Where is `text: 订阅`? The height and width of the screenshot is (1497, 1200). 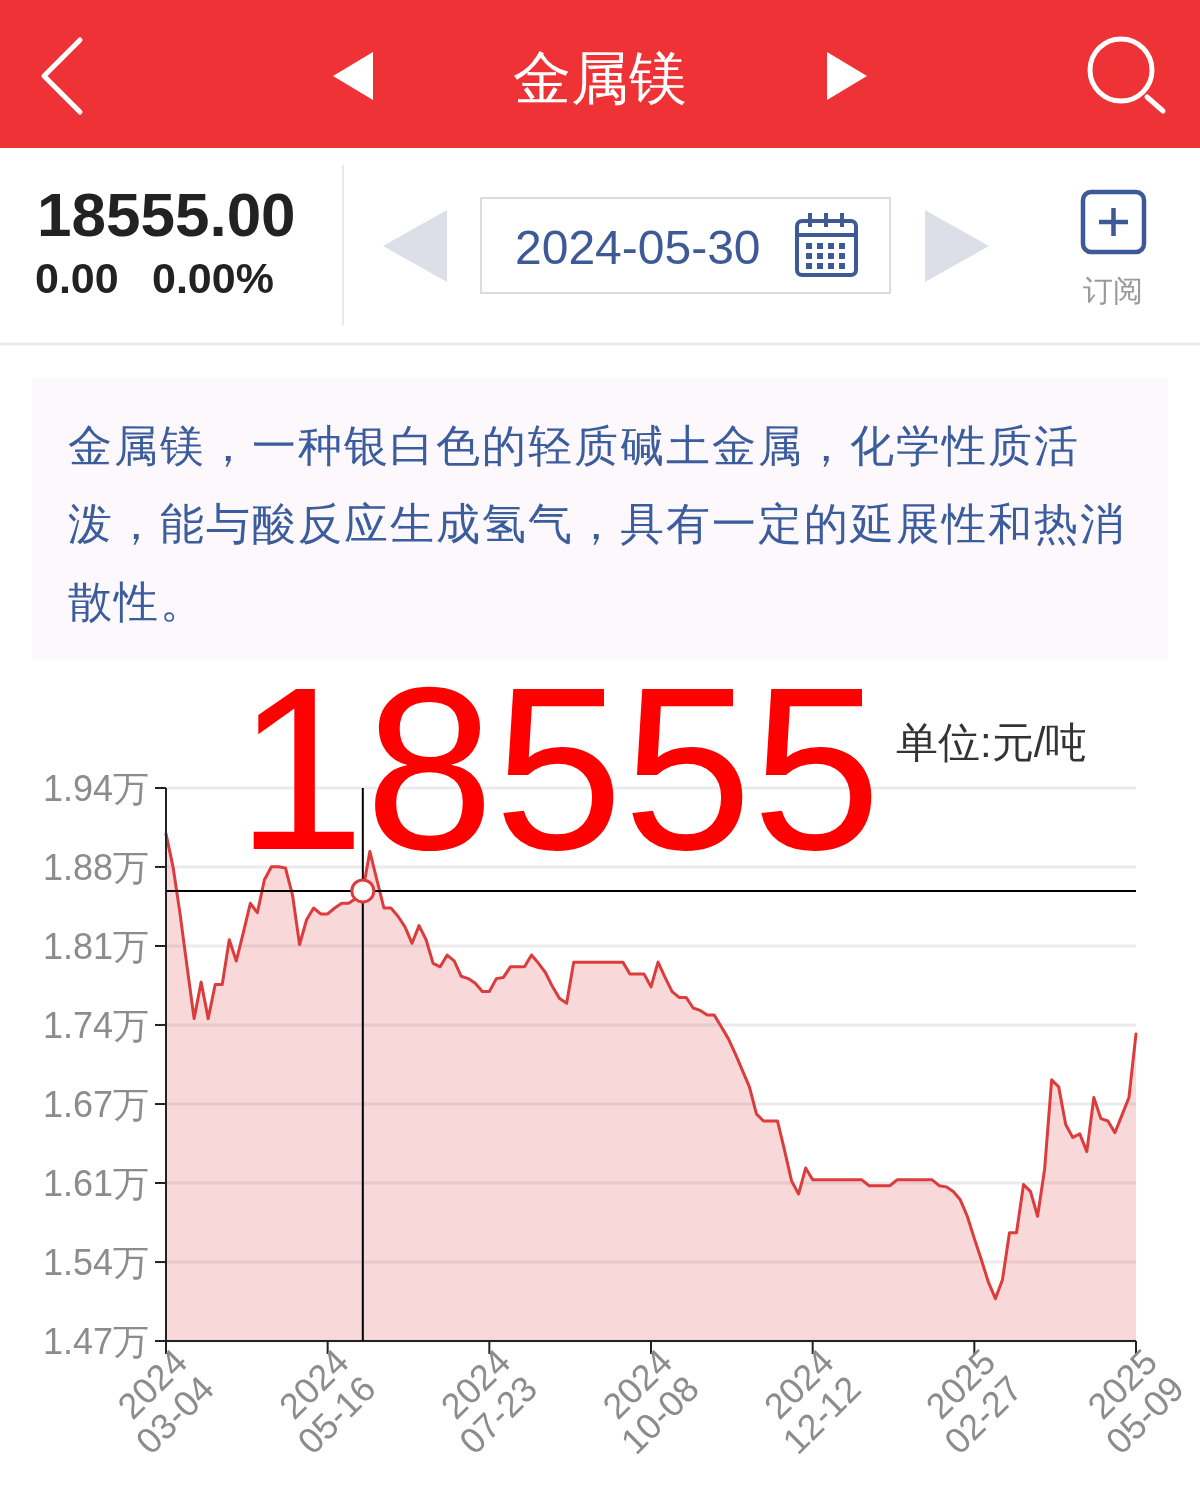
text: 订阅 is located at coordinates (1113, 290).